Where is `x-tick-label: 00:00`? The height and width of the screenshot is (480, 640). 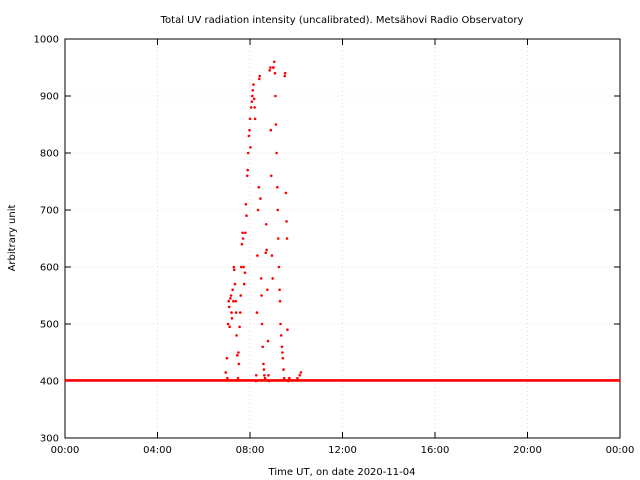
x-tick-label: 00:00 is located at coordinates (65, 450).